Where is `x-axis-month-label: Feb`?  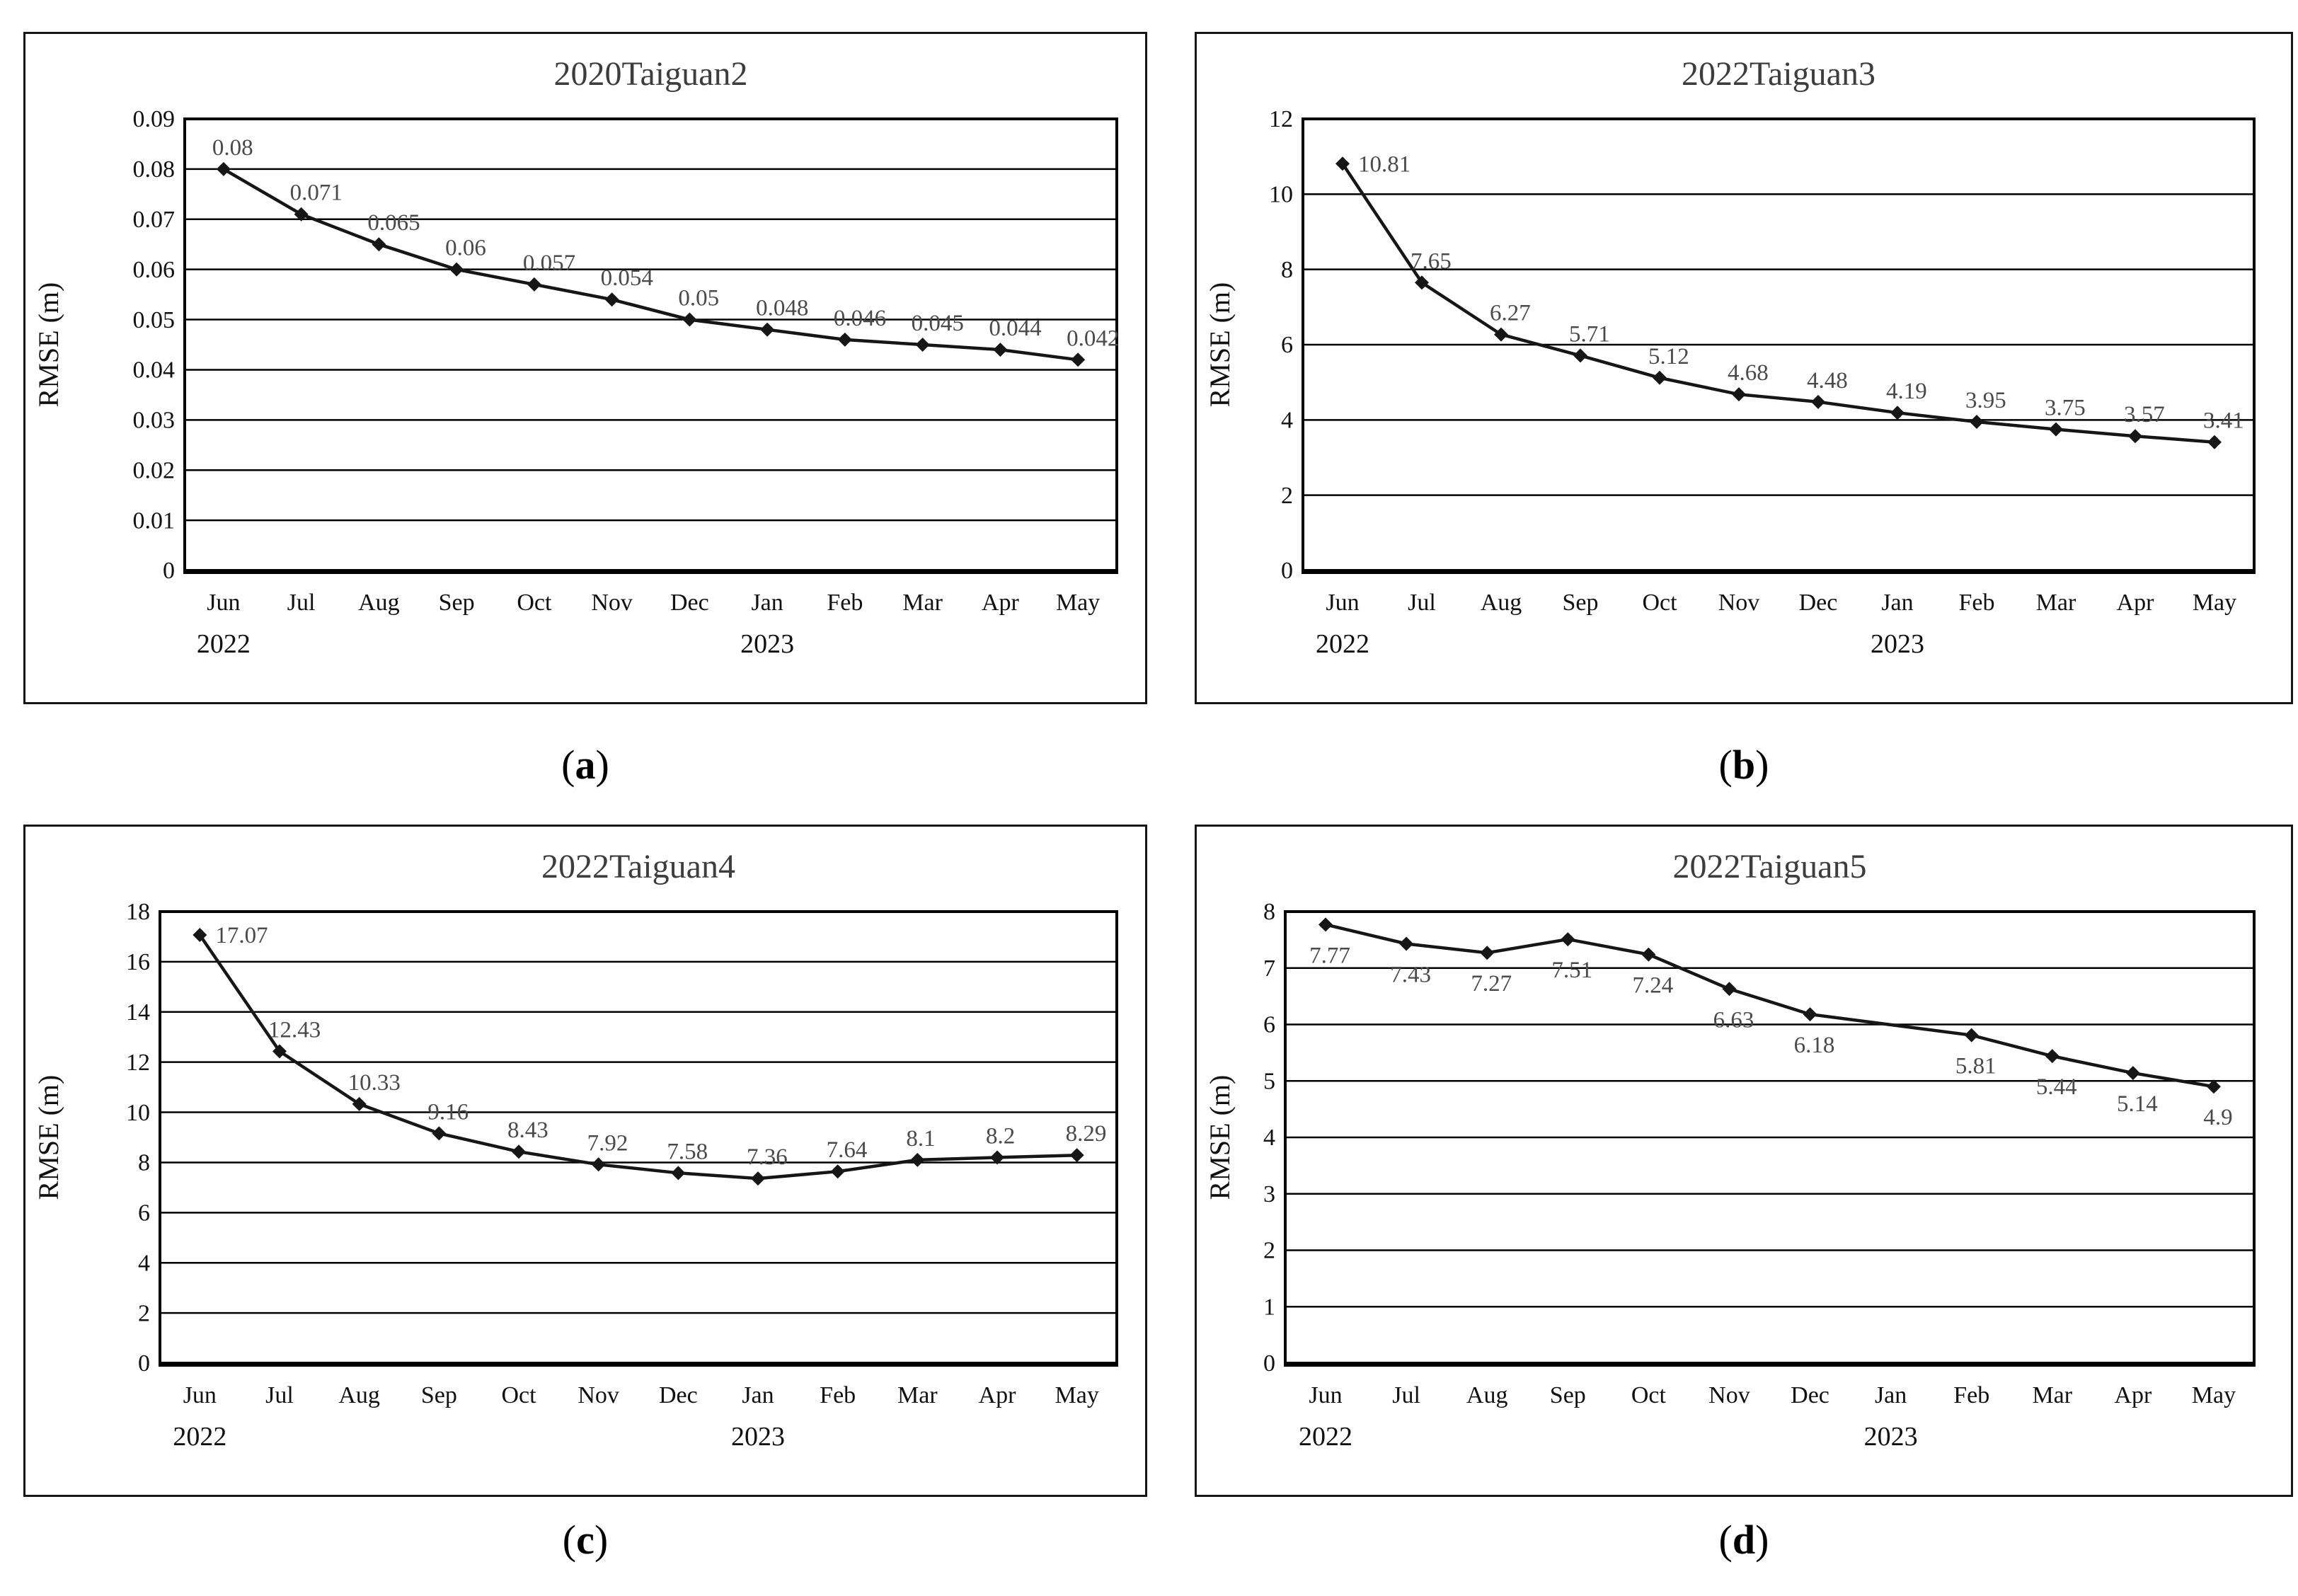
x-axis-month-label: Feb is located at coordinates (838, 1395).